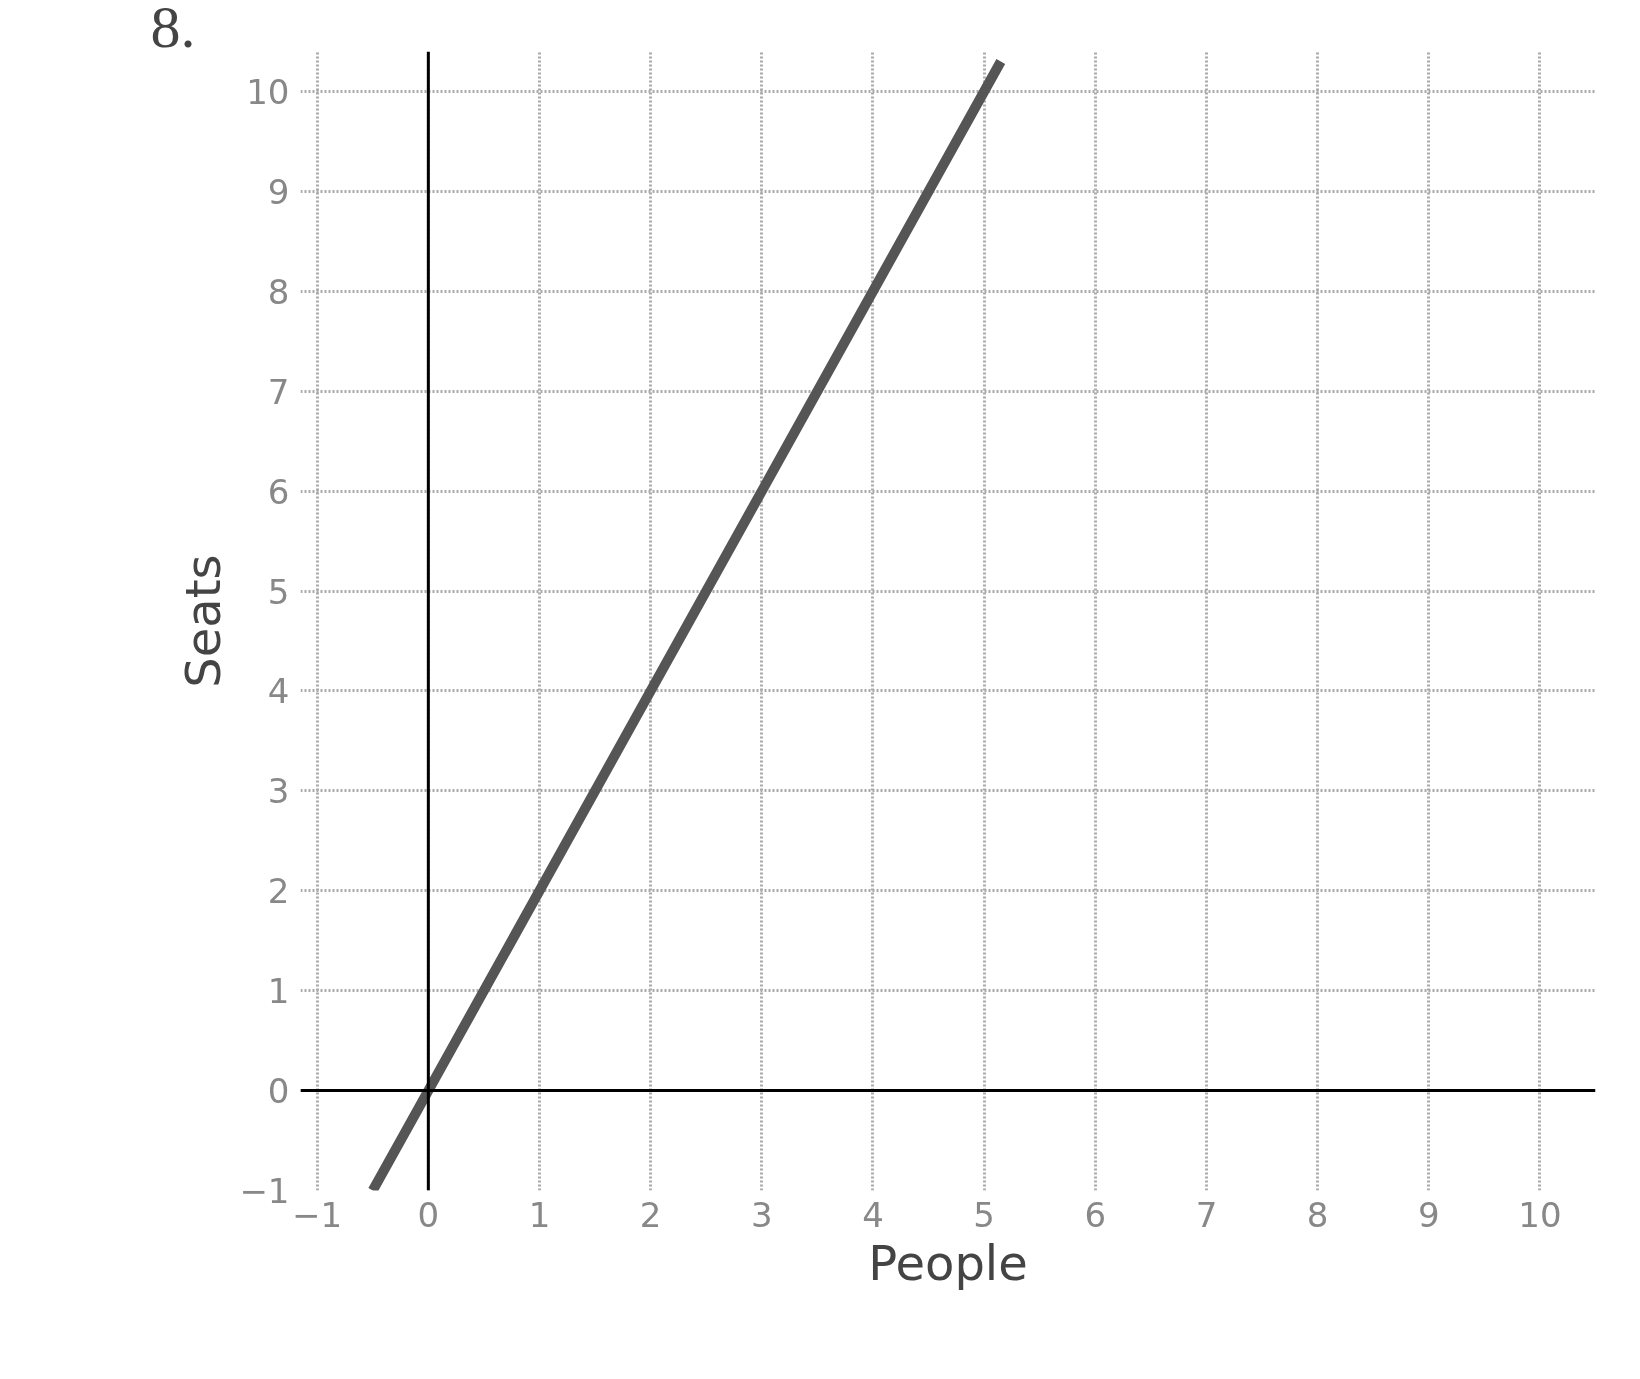  Describe the element at coordinates (948, 1262) in the screenshot. I see `x-axis-title: People` at that location.